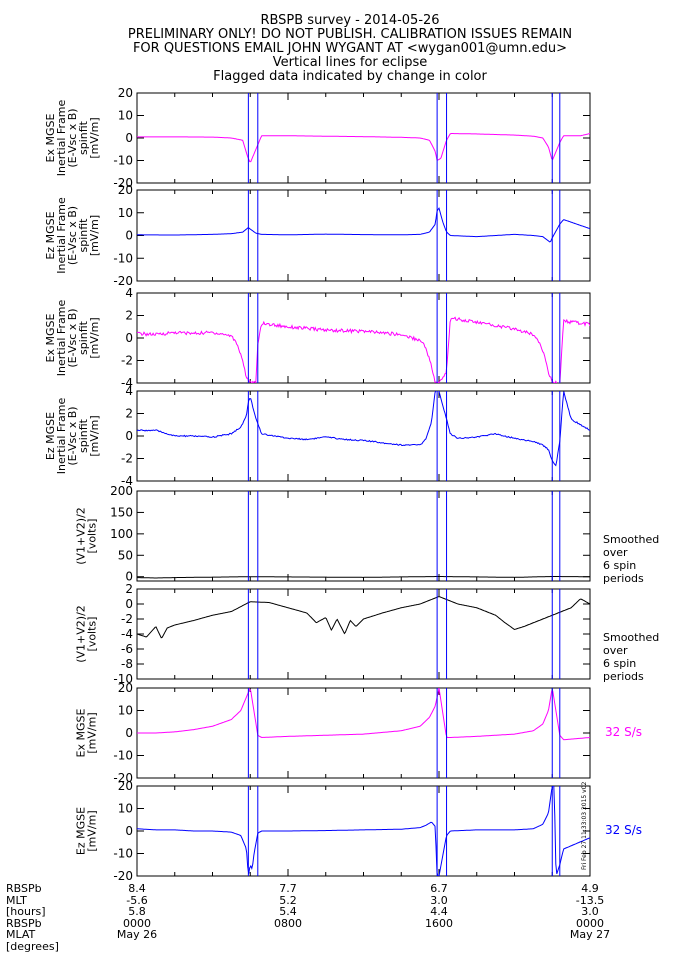 This screenshot has height=953, width=700. I want to click on ephemeris-value: -13.5, so click(590, 900).